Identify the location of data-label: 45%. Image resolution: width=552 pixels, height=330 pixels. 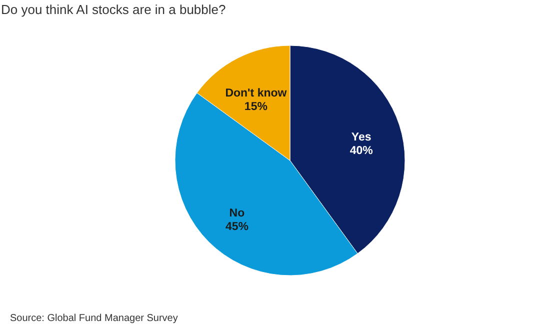
(236, 227).